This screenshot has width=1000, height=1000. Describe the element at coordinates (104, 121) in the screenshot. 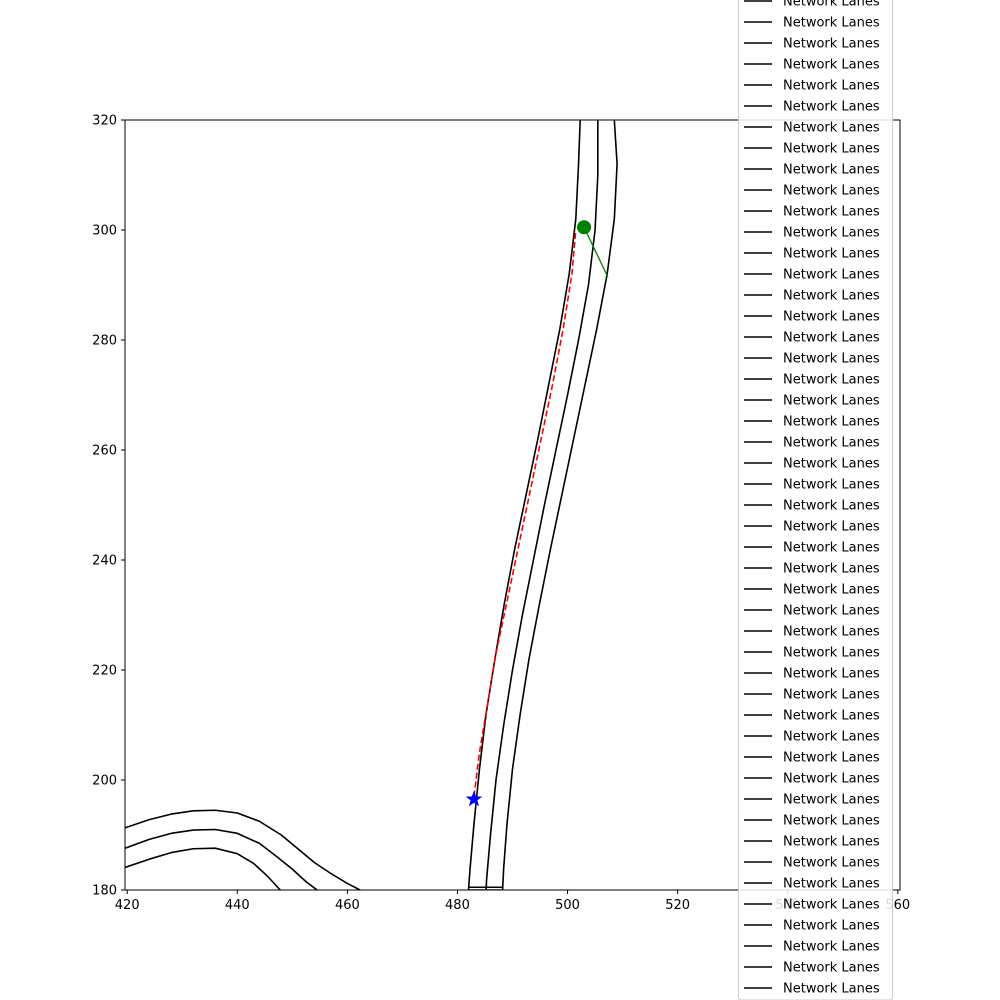

I see `y-tick-label: 320` at that location.